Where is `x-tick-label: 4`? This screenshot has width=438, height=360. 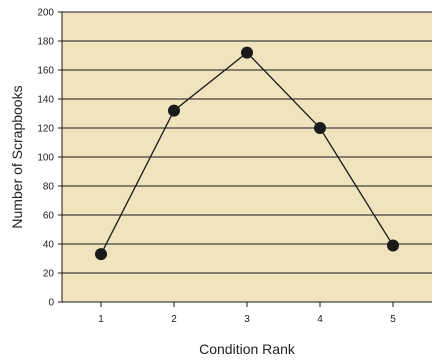 x-tick-label: 4 is located at coordinates (320, 319).